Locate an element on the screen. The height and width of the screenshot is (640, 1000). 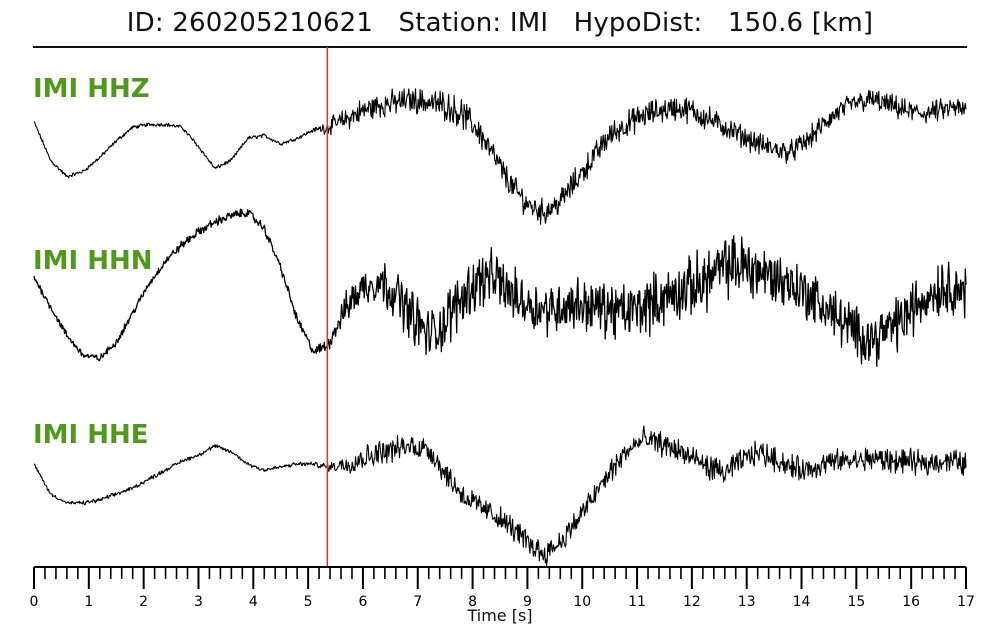
x-tick-label: 12 is located at coordinates (692, 602).